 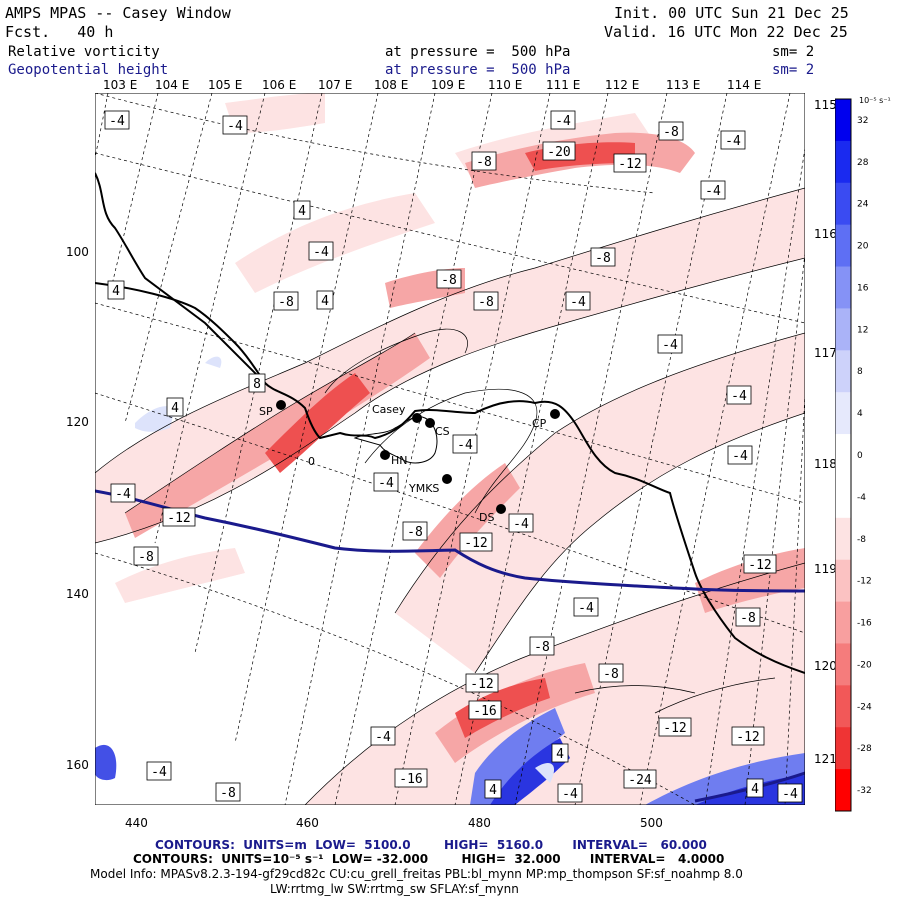 What do you see at coordinates (311, 461) in the screenshot?
I see `extra-label: 0` at bounding box center [311, 461].